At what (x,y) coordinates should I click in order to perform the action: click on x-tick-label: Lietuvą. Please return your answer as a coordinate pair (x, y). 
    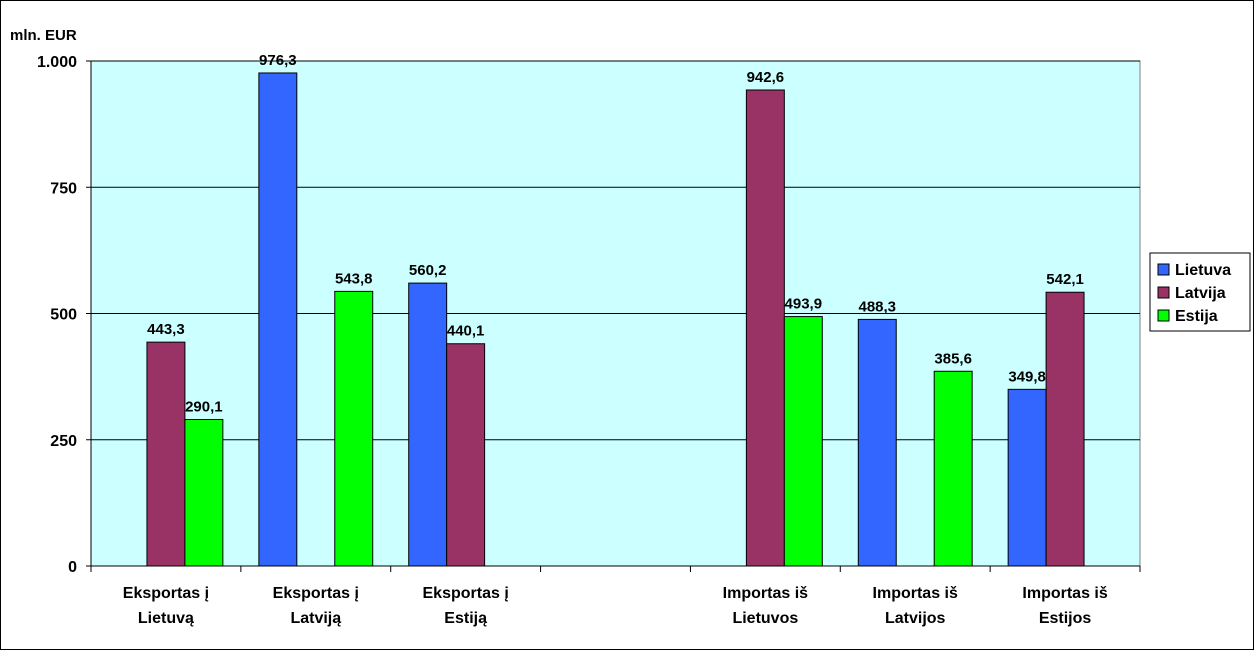
    Looking at the image, I should click on (166, 618).